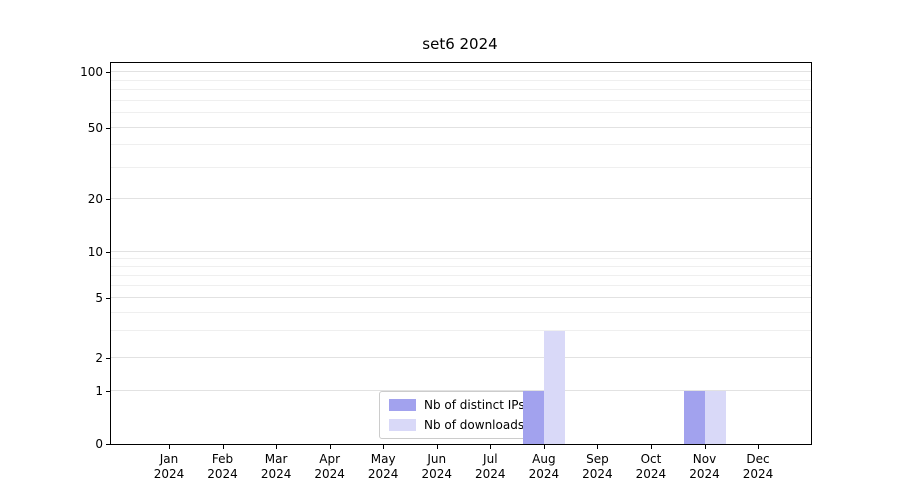 This screenshot has width=900, height=500. I want to click on x-tick-label: May 2024, so click(383, 466).